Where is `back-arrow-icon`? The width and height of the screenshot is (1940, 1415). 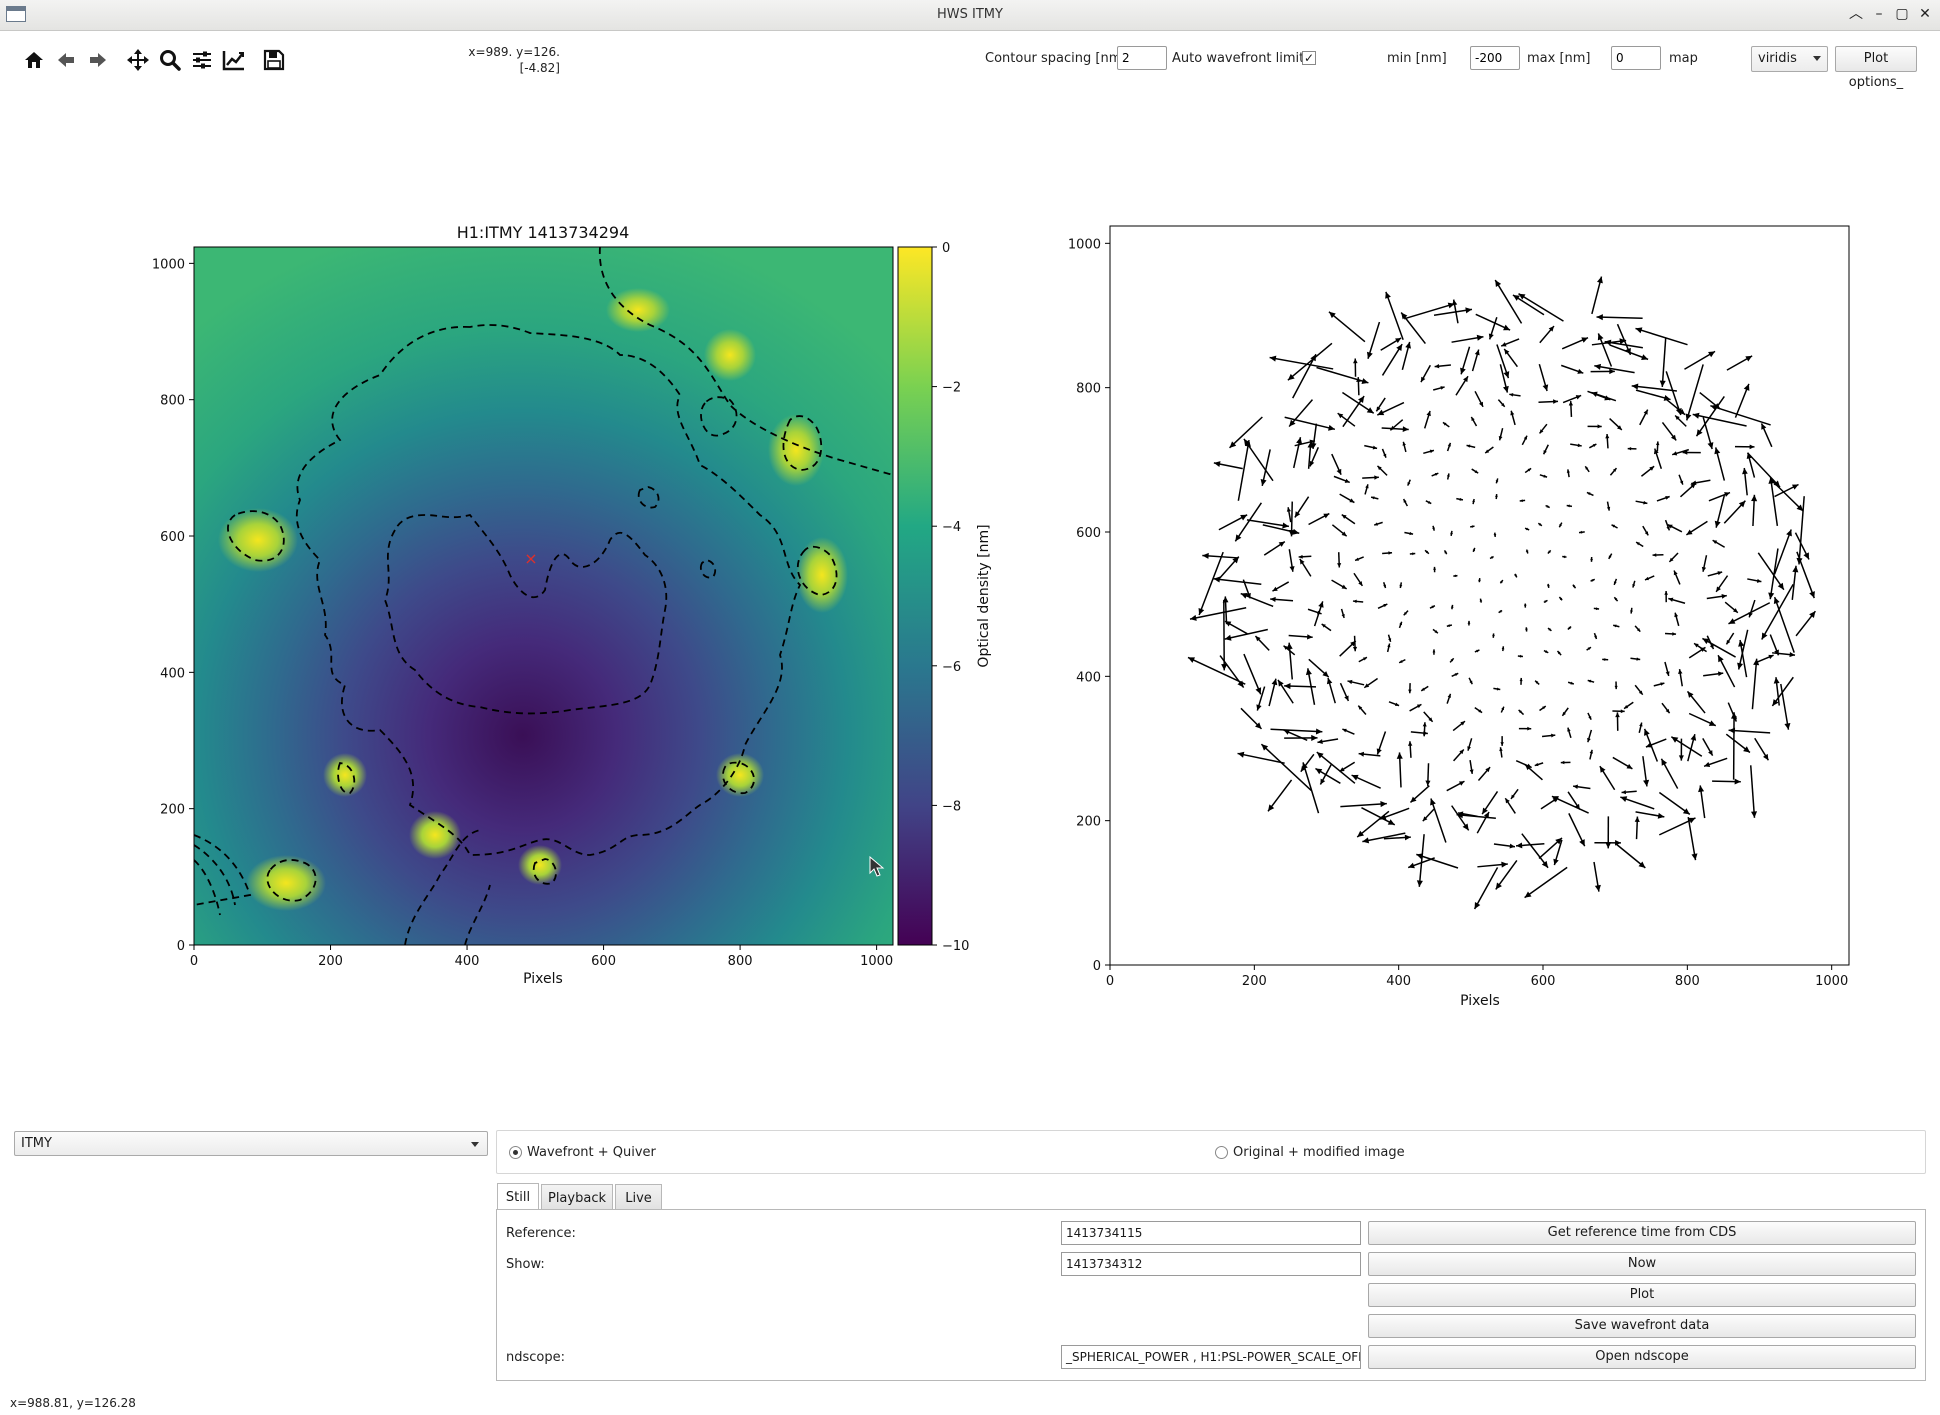 back-arrow-icon is located at coordinates (66, 60).